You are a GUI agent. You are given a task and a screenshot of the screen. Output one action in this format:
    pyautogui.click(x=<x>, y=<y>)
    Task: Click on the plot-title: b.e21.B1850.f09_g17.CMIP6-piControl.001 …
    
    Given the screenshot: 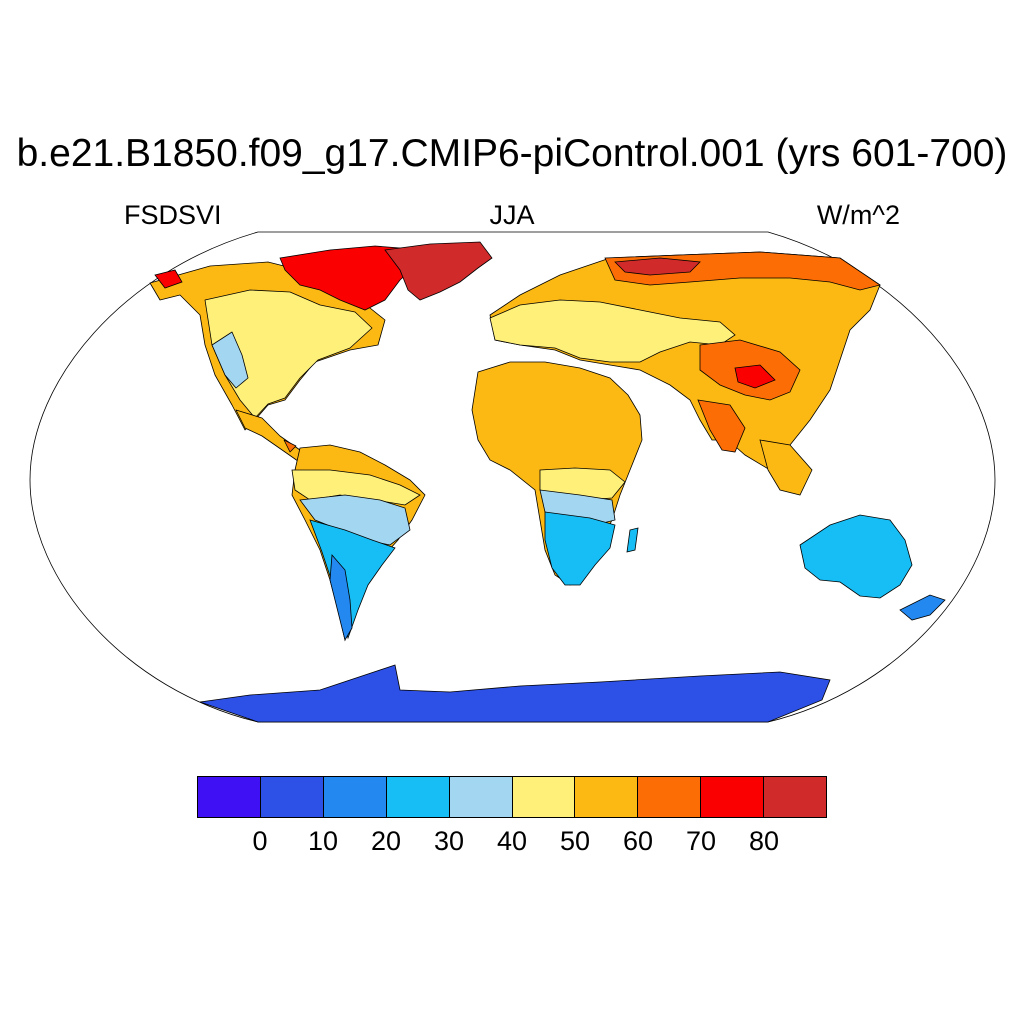 What is the action you would take?
    pyautogui.click(x=512, y=153)
    